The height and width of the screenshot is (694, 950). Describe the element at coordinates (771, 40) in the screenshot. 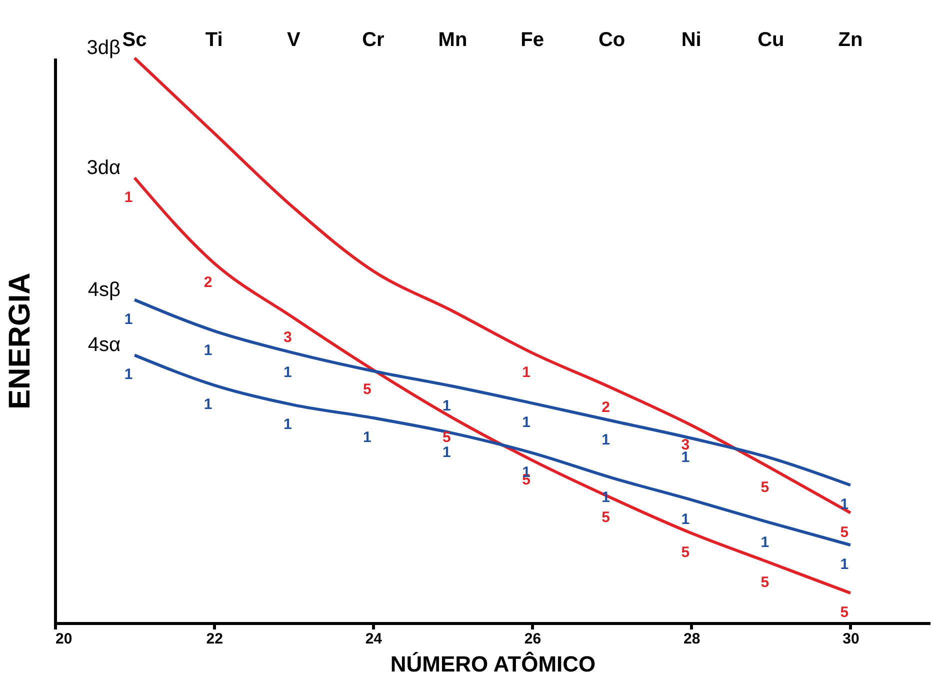

I see `text: Cu` at that location.